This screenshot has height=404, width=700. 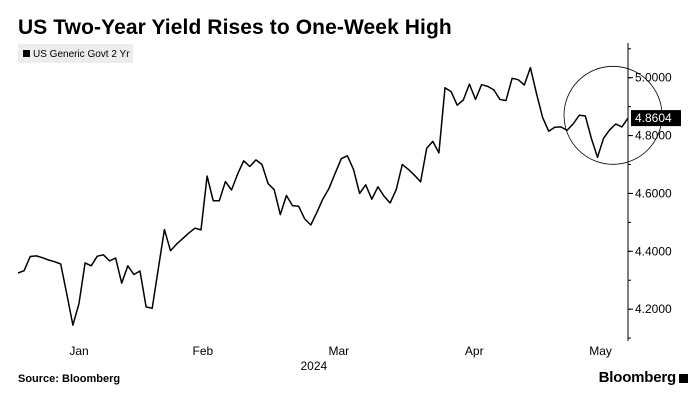 I want to click on y-axis: 4.2000 4.4000 4.6000 4.8000 5.0000, so click(x=649, y=192).